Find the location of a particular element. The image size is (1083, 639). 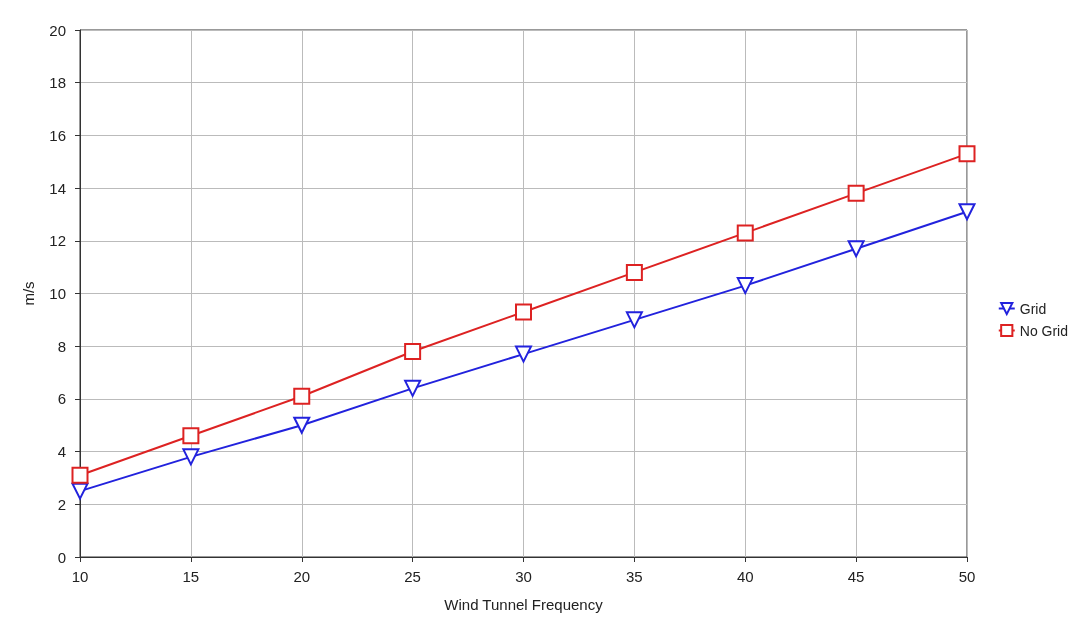

y-tick-label: 8 is located at coordinates (61, 346).